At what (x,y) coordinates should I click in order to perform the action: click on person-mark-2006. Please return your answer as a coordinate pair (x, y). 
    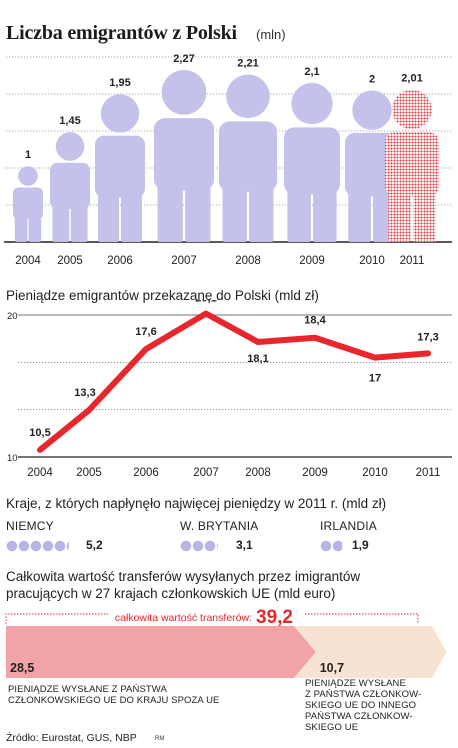
    Looking at the image, I should click on (120, 168).